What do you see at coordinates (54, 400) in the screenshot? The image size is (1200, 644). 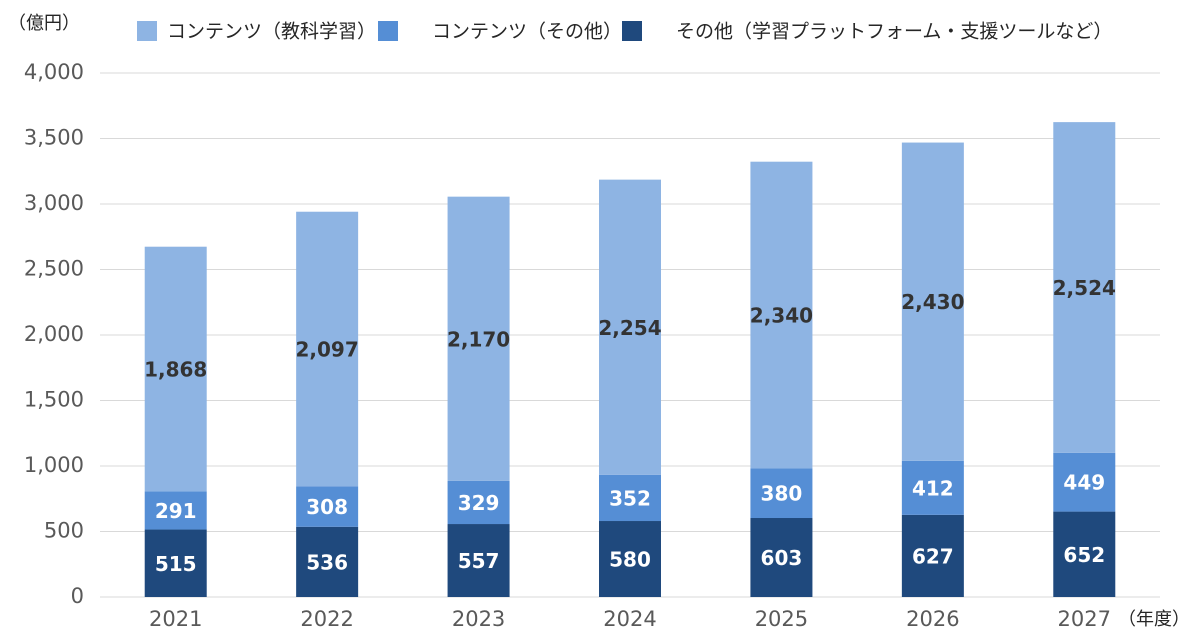 I see `y-tick-label: 1,500` at bounding box center [54, 400].